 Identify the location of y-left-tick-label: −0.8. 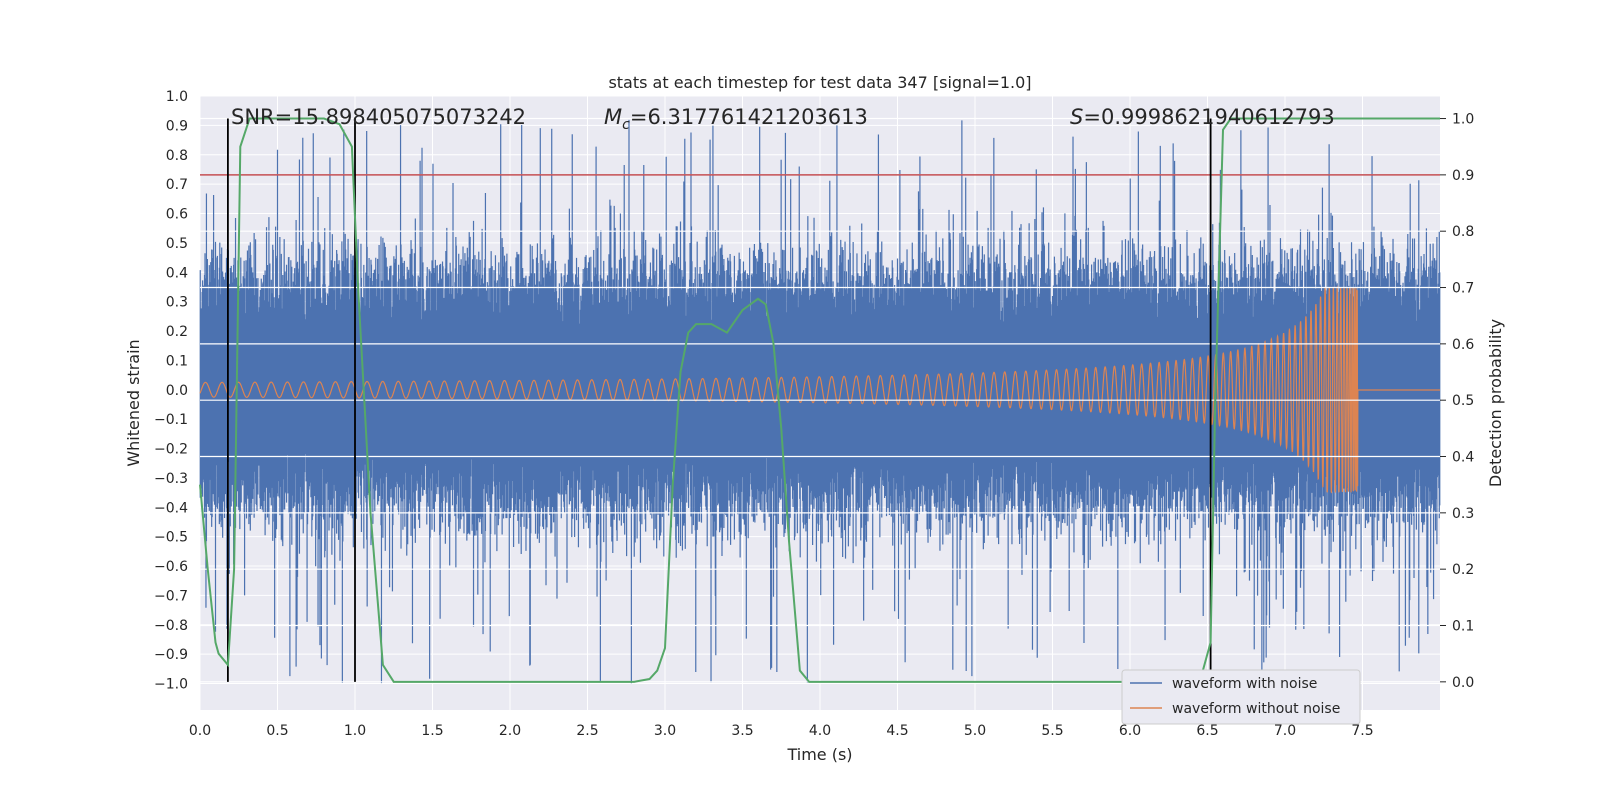
(171, 626).